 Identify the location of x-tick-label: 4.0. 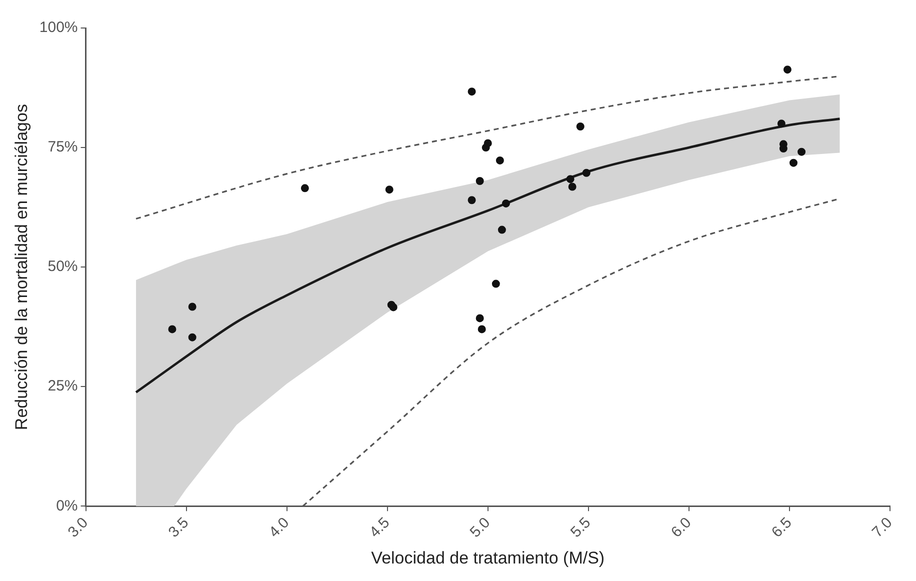
(279, 527).